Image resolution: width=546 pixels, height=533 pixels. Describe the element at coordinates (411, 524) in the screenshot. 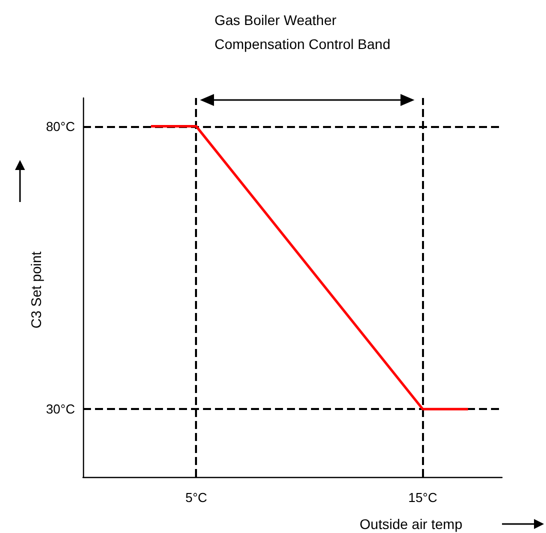

I see `x-axis-title: Outside air temp` at that location.